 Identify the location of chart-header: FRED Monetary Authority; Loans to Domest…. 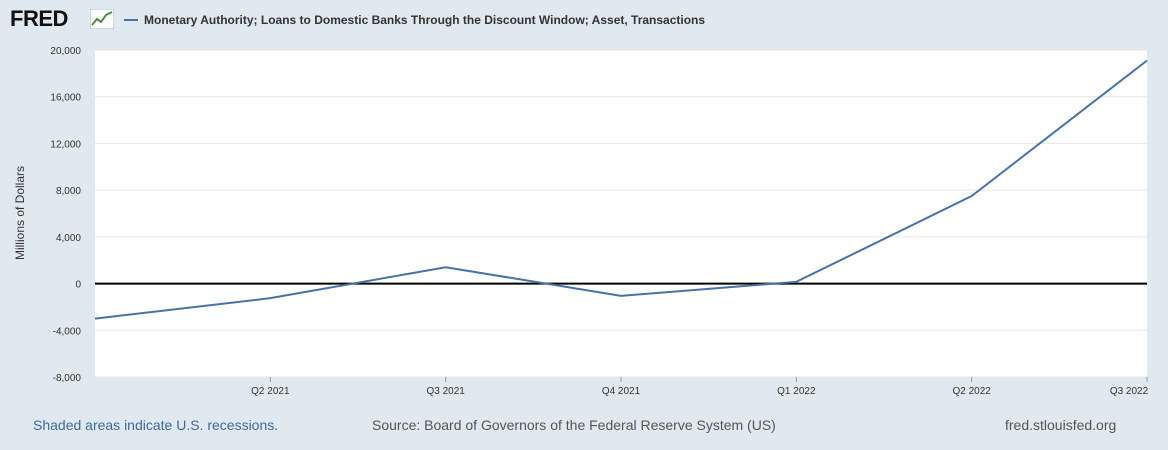
(584, 20).